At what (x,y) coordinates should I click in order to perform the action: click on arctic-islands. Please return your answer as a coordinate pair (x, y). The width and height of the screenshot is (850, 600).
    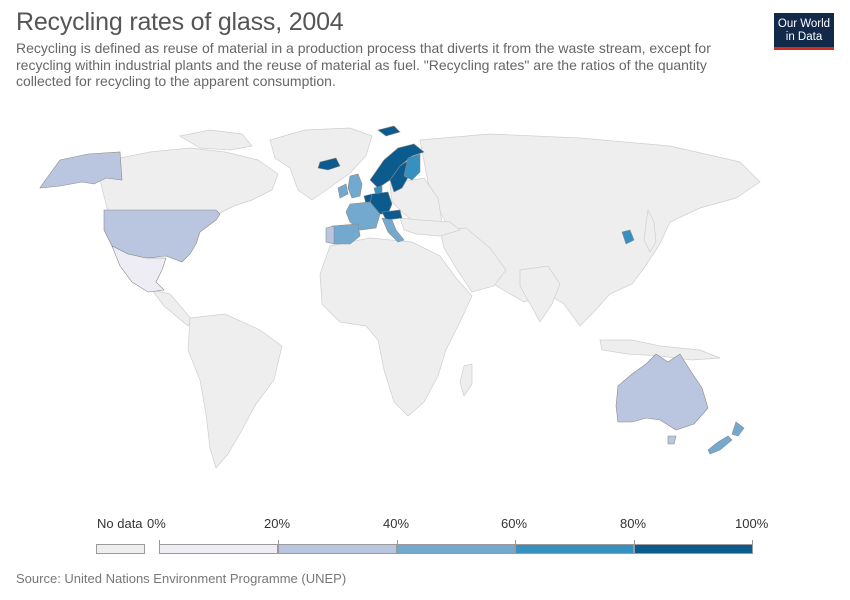
    Looking at the image, I should click on (216, 140).